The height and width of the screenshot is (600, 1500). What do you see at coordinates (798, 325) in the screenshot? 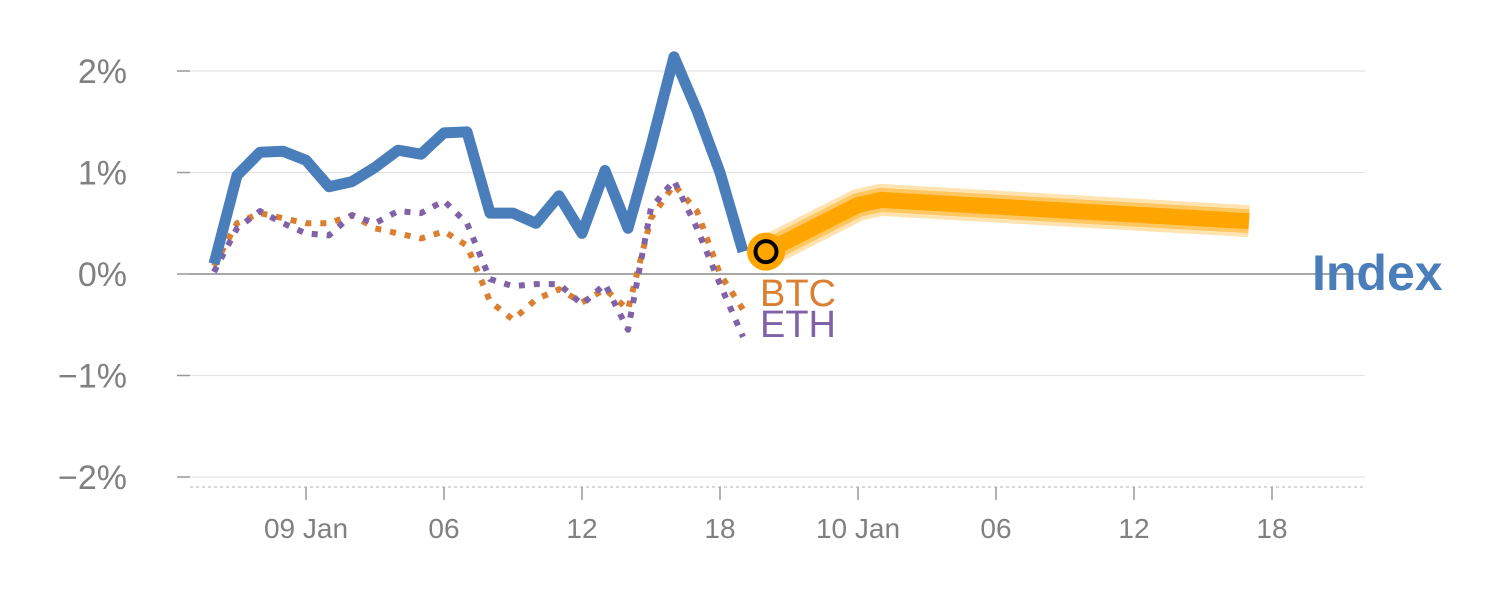
I see `series-label-eth: ETH` at bounding box center [798, 325].